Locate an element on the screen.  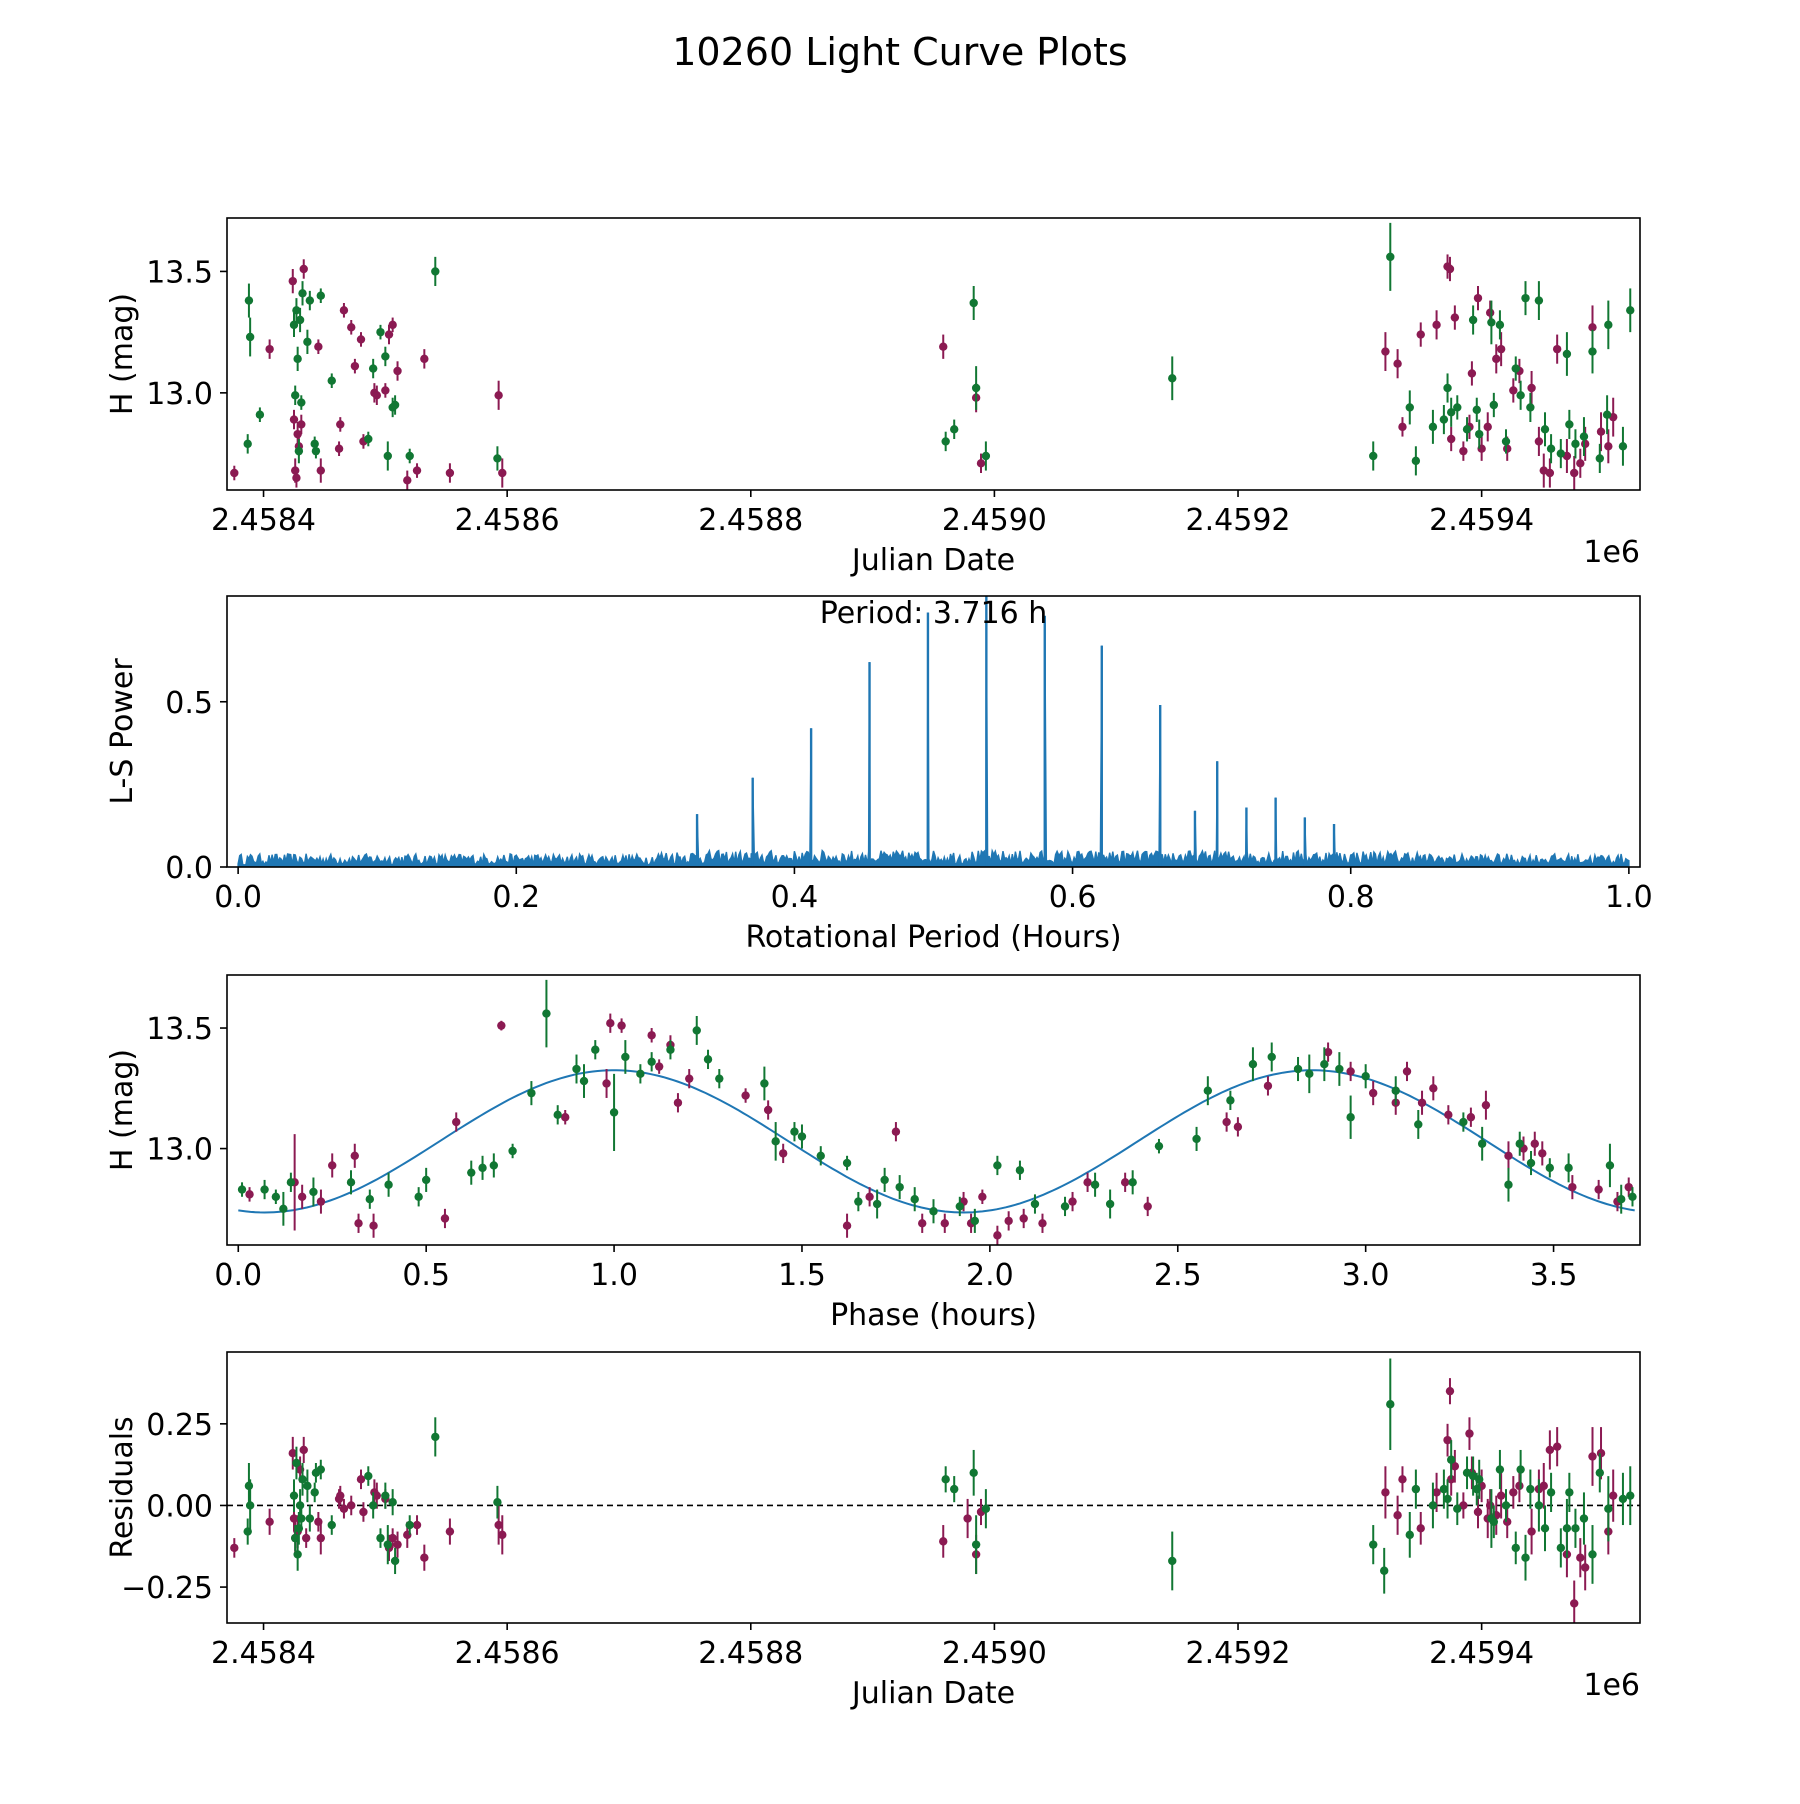
residuals-x-tick-label: 2.4584 is located at coordinates (263, 1653).